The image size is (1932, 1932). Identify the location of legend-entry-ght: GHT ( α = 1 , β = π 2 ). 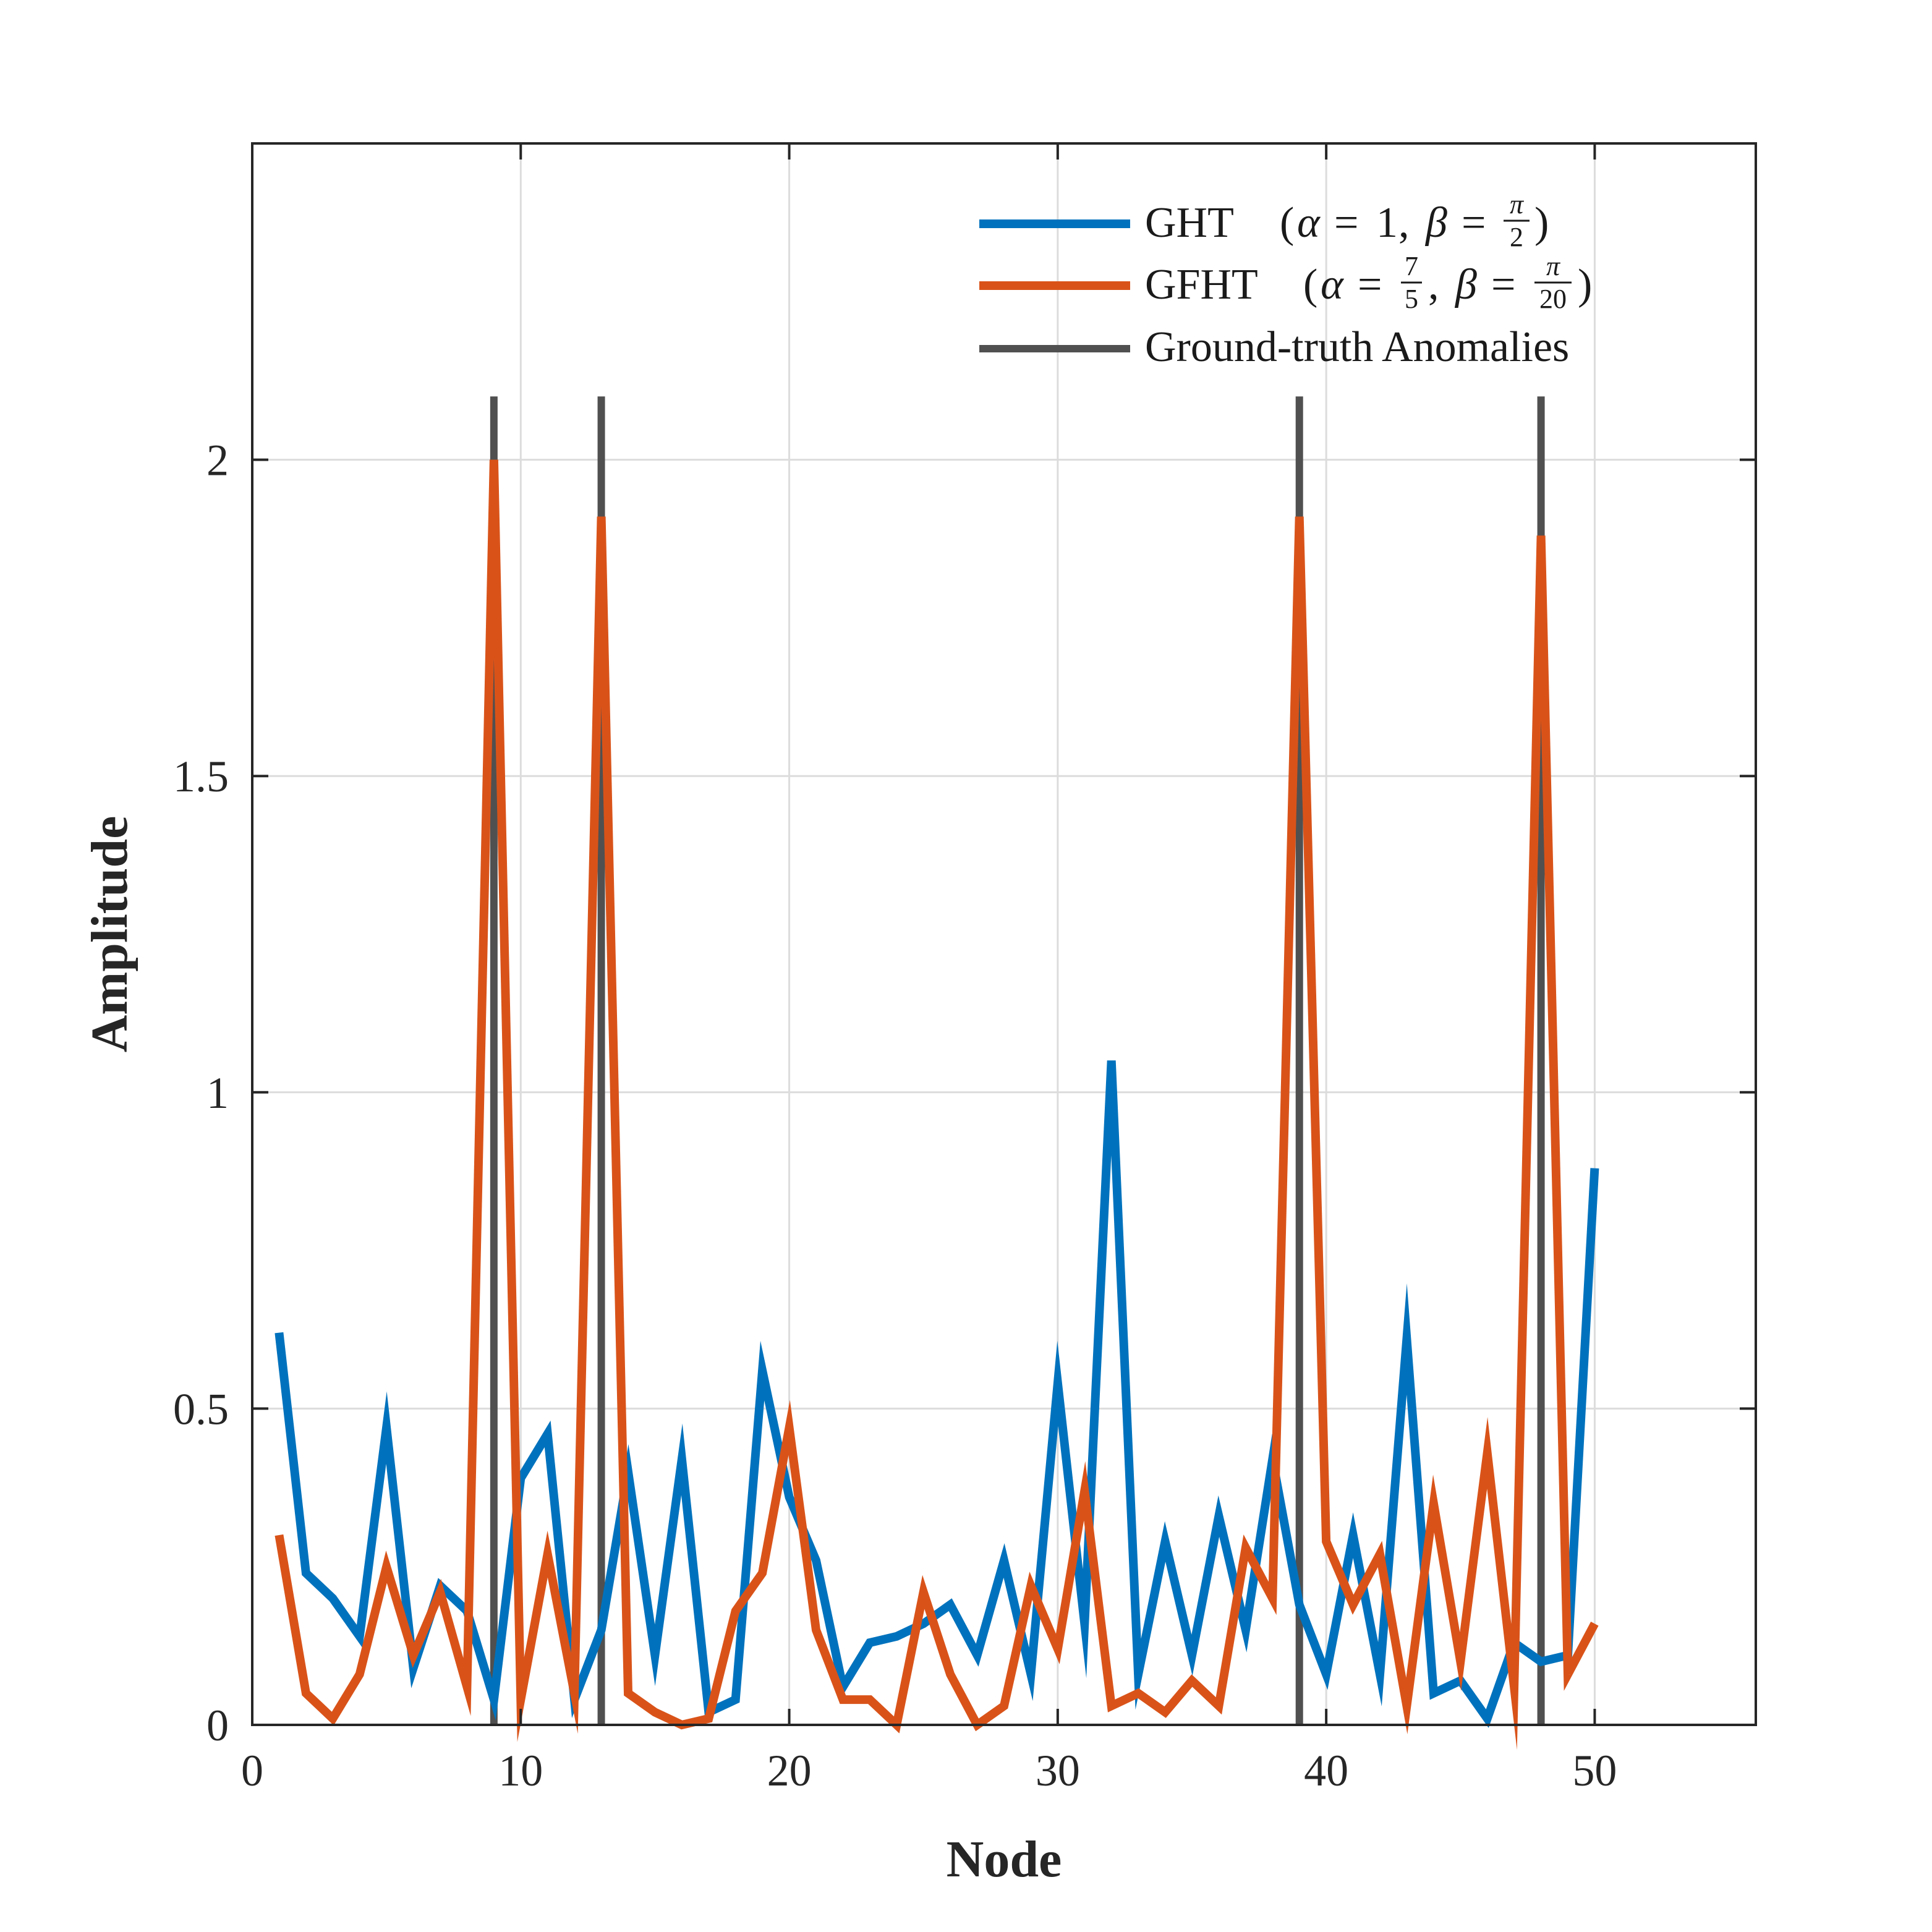
(1347, 220).